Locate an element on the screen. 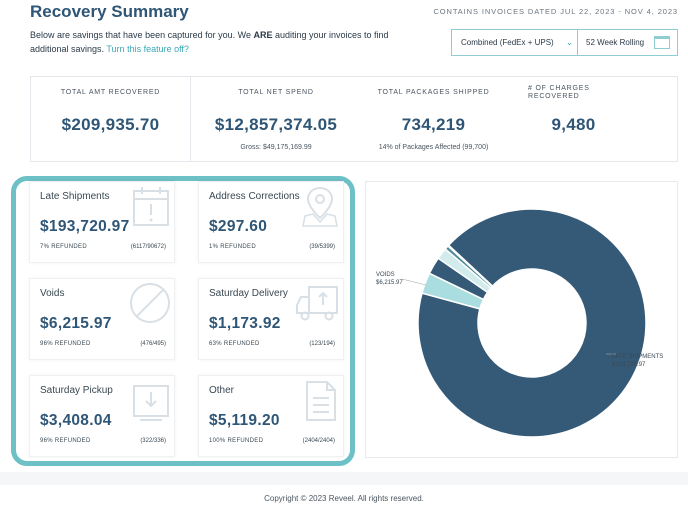 This screenshot has width=688, height=506. card-voids: Voids $6,215.97 96% REFUNDED (476/495) is located at coordinates (102, 319).